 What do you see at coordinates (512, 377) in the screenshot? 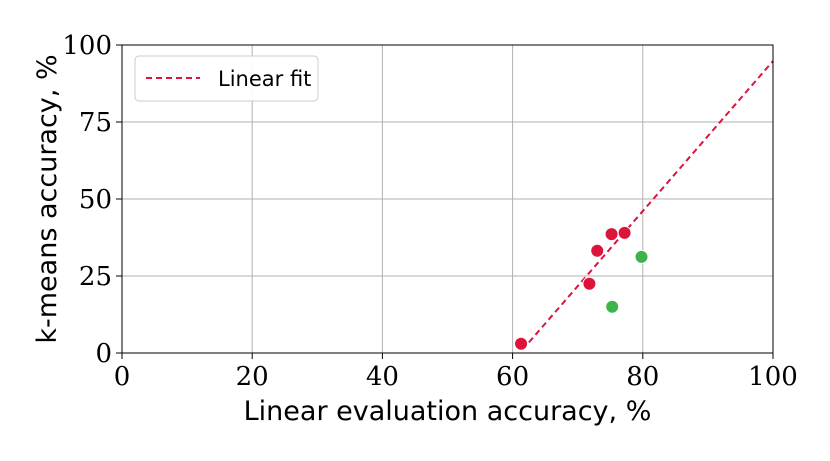
I see `x-tick-label-3: 60` at bounding box center [512, 377].